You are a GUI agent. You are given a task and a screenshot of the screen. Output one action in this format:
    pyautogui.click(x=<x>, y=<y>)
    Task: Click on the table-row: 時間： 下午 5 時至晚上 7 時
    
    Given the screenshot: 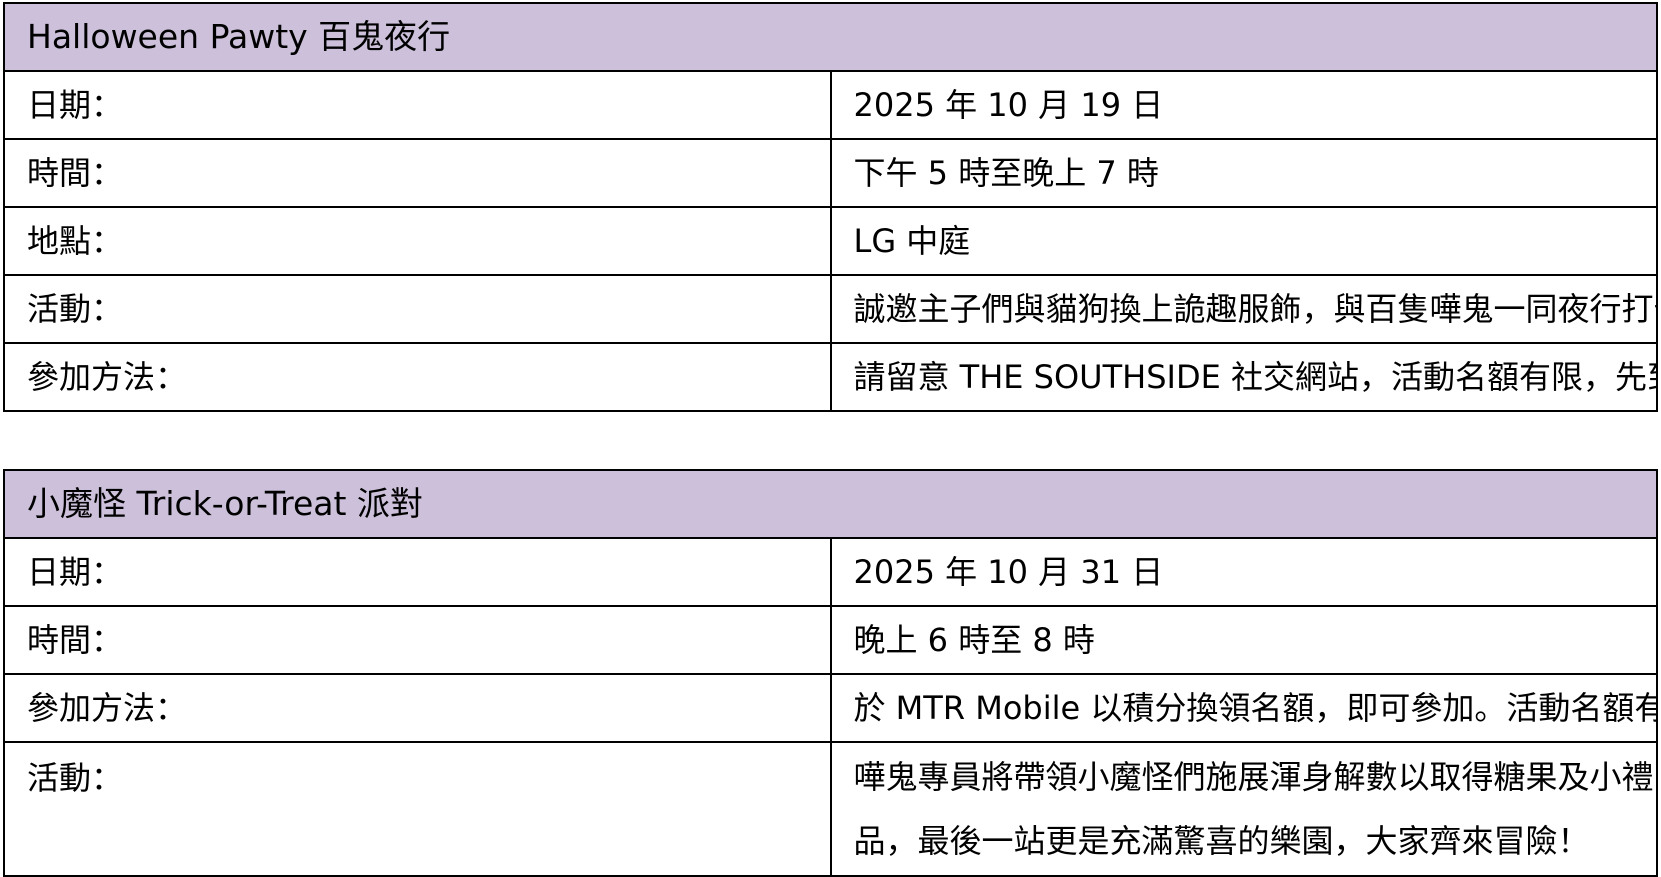 What is the action you would take?
    pyautogui.click(x=830, y=173)
    